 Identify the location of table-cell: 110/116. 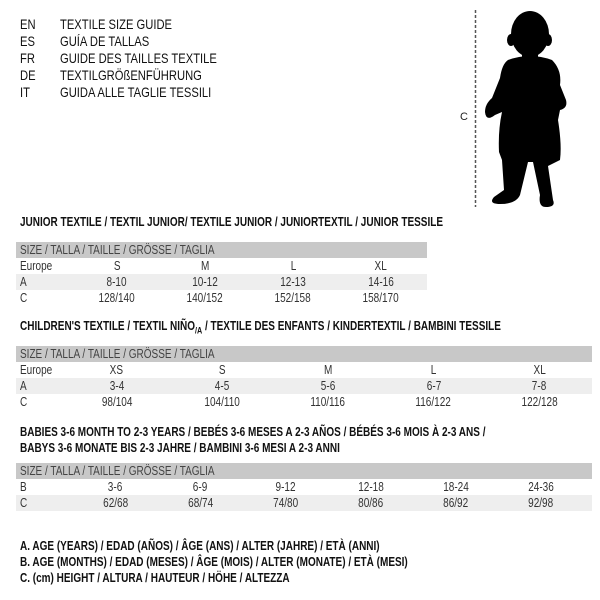
(328, 402).